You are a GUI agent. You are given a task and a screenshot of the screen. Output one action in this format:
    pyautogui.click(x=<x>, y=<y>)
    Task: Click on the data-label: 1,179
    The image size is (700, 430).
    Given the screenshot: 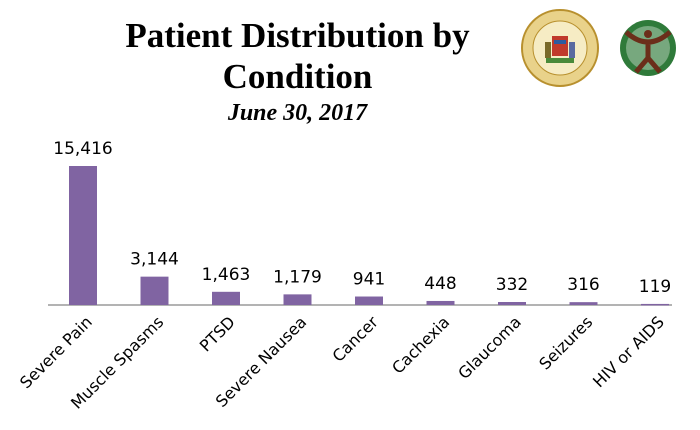 What is the action you would take?
    pyautogui.click(x=297, y=277)
    